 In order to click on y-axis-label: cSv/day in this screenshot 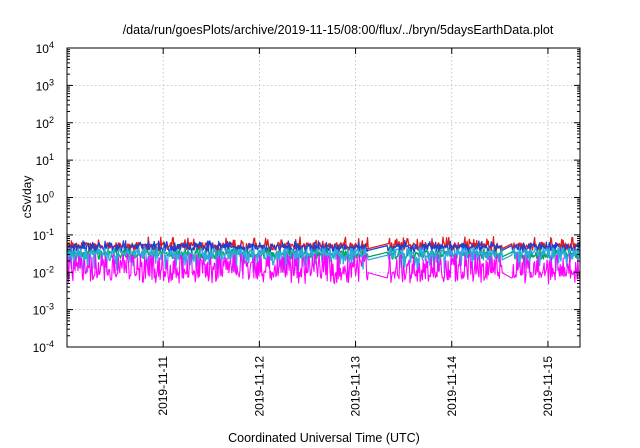, I will do `click(27, 197)`.